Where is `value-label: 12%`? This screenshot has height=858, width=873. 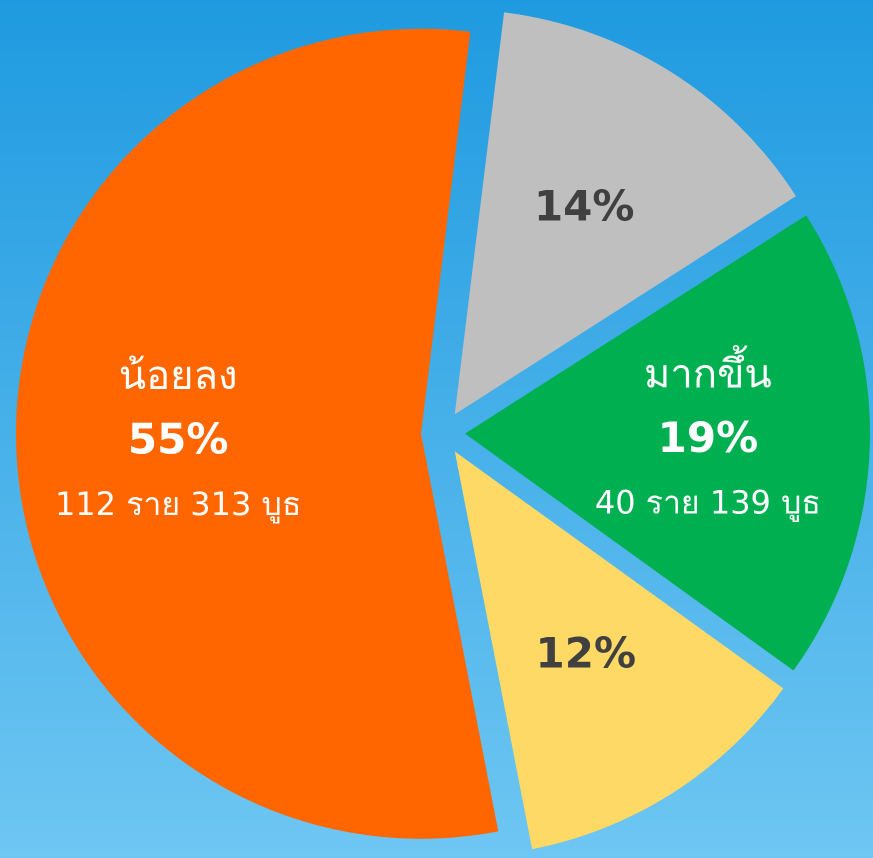 value-label: 12% is located at coordinates (586, 653).